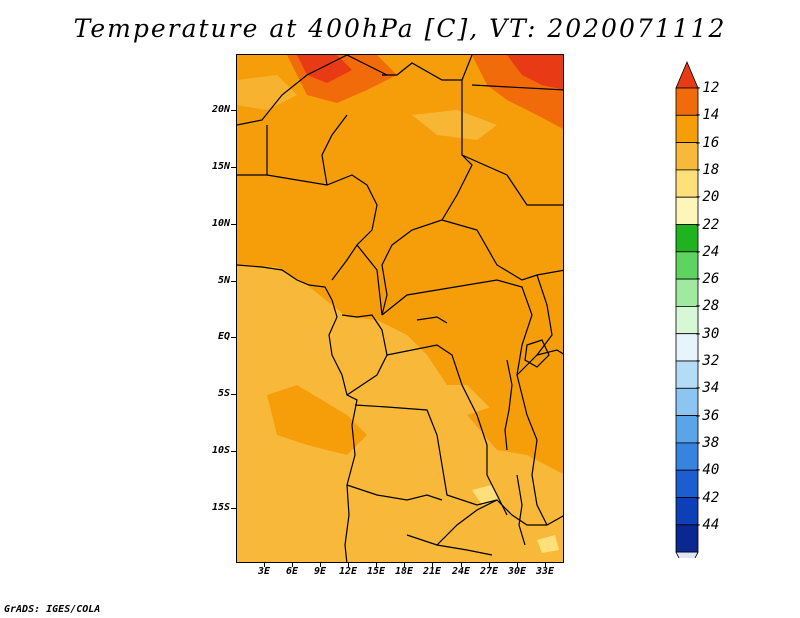 The image size is (800, 618). I want to click on lat-label: 15S, so click(220, 507).